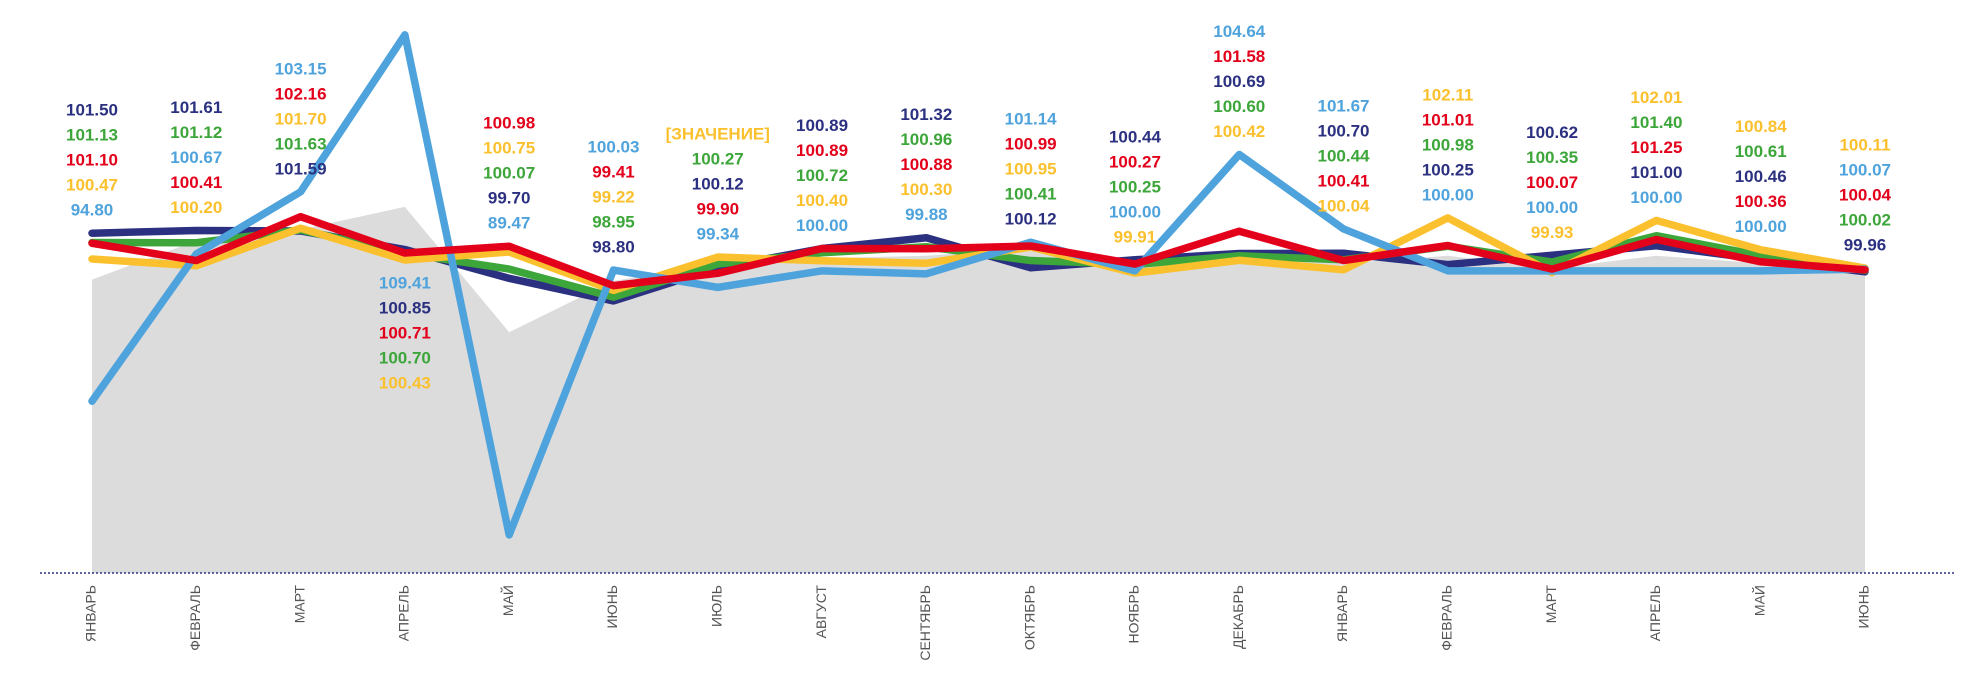 The width and height of the screenshot is (1967, 680). What do you see at coordinates (613, 247) in the screenshot?
I see `data-label: 98.80` at bounding box center [613, 247].